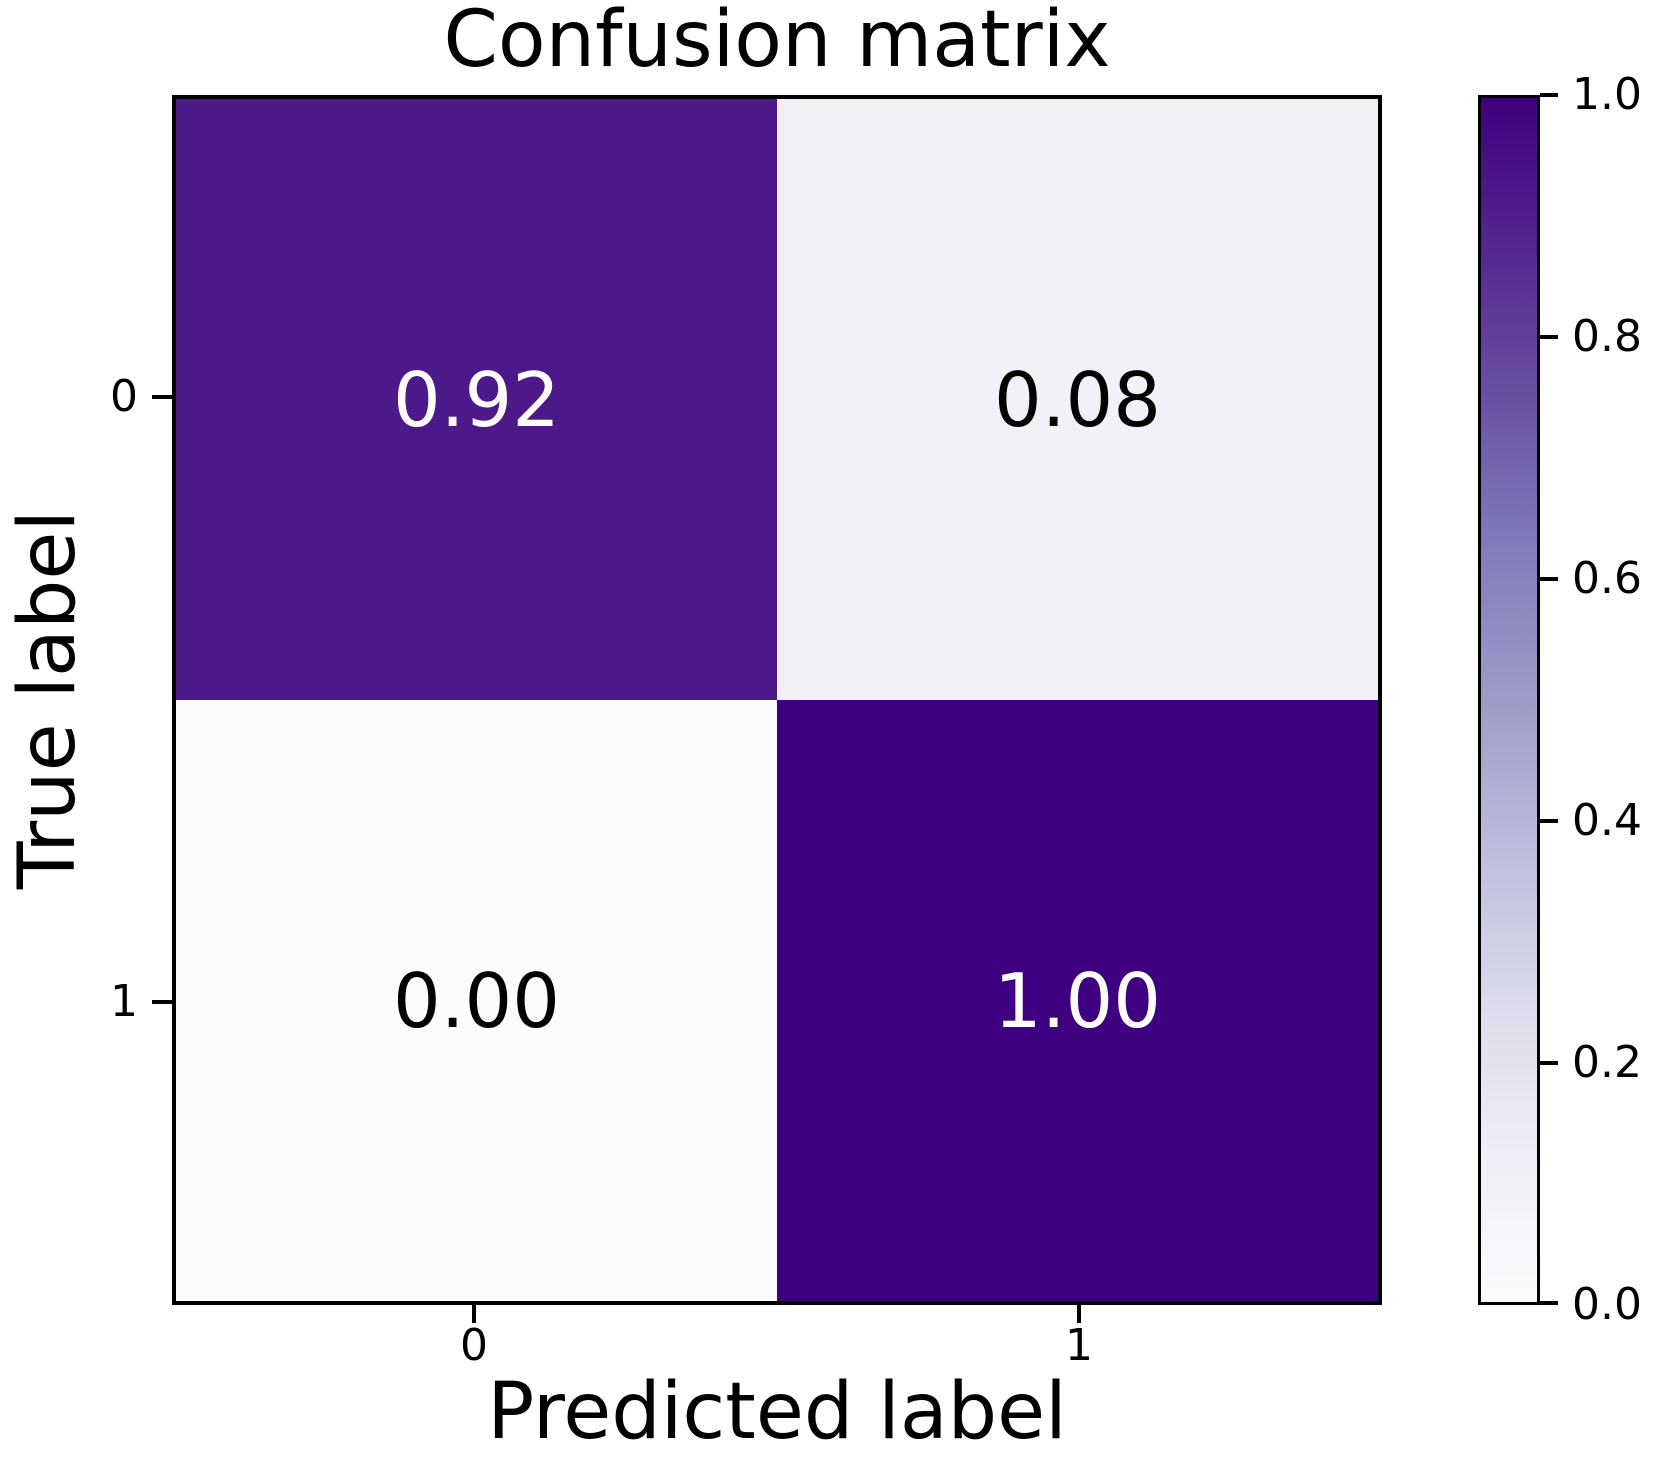  What do you see at coordinates (1077, 399) in the screenshot?
I see `matrix-cell-true0-pred1: 0.08` at bounding box center [1077, 399].